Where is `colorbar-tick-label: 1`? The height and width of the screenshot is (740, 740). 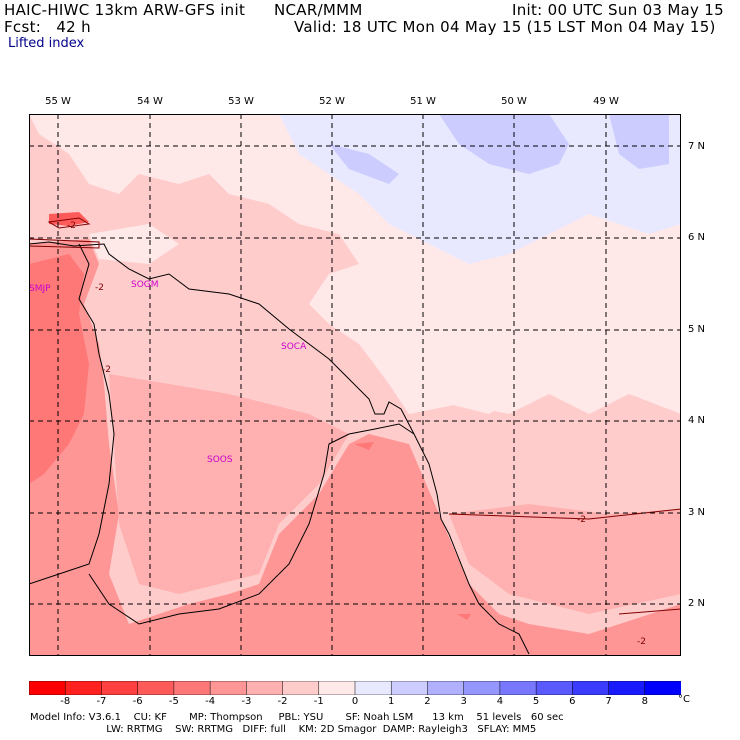
colorbar-tick-label: 1 is located at coordinates (391, 701).